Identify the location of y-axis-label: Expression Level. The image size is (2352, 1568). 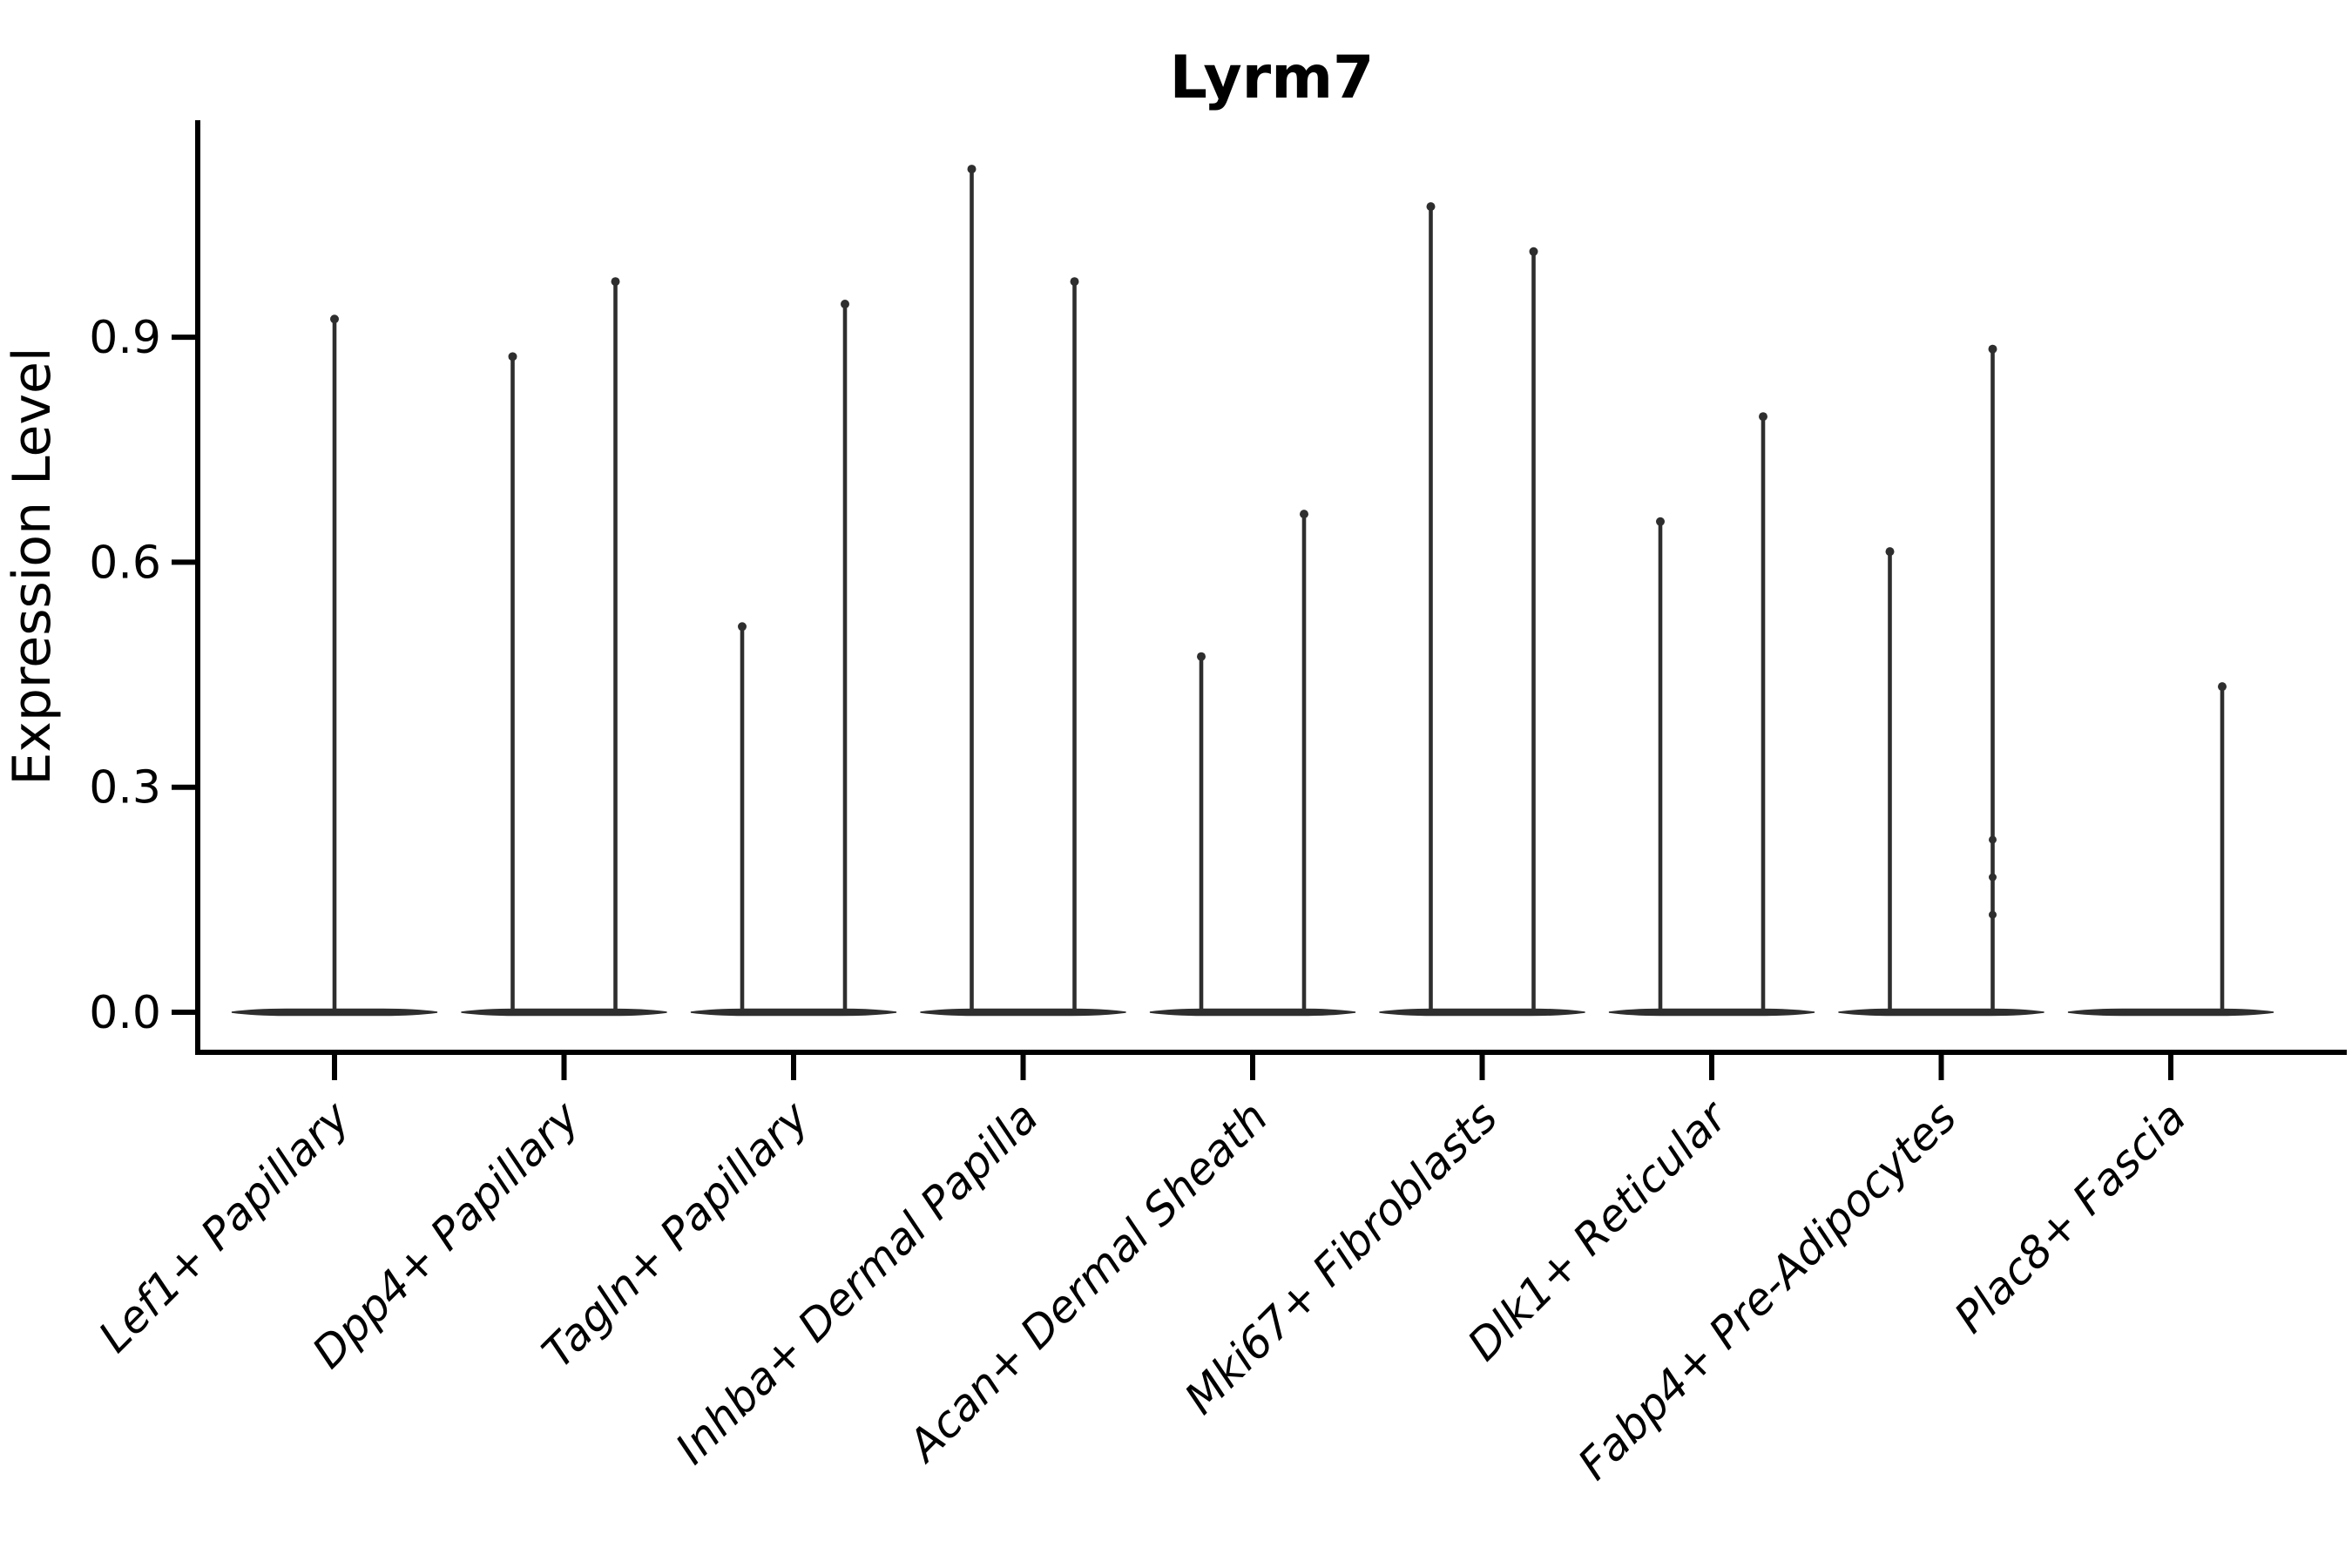
(32, 566).